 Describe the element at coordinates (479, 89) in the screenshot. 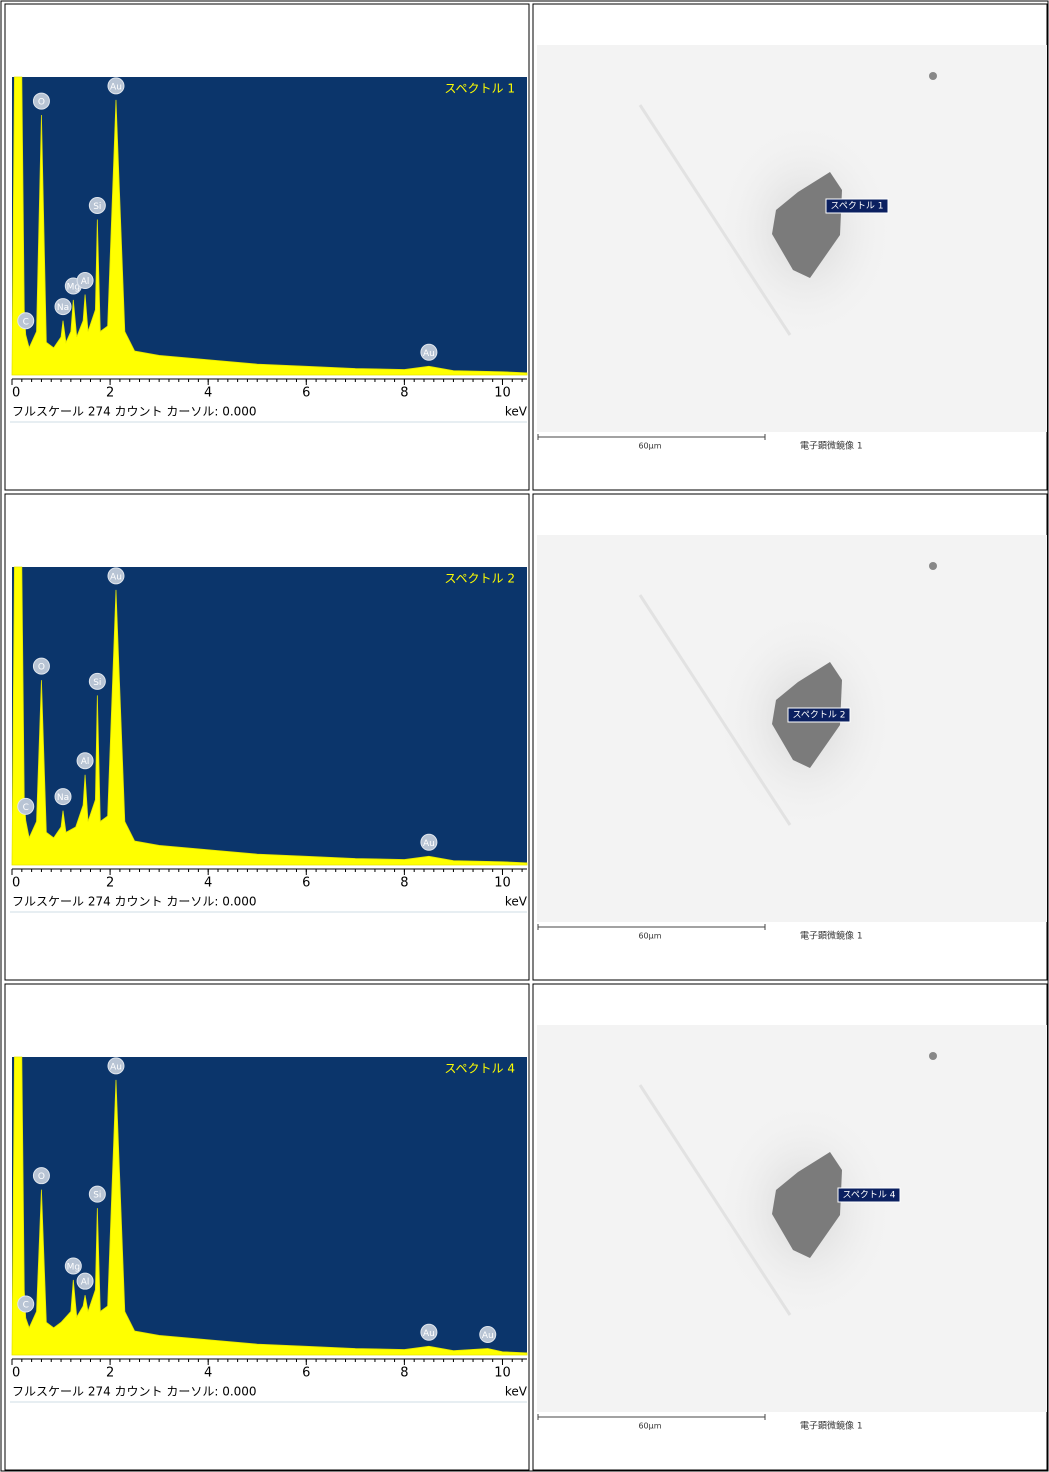

I see `spectrum-title: スペクトル 1` at that location.